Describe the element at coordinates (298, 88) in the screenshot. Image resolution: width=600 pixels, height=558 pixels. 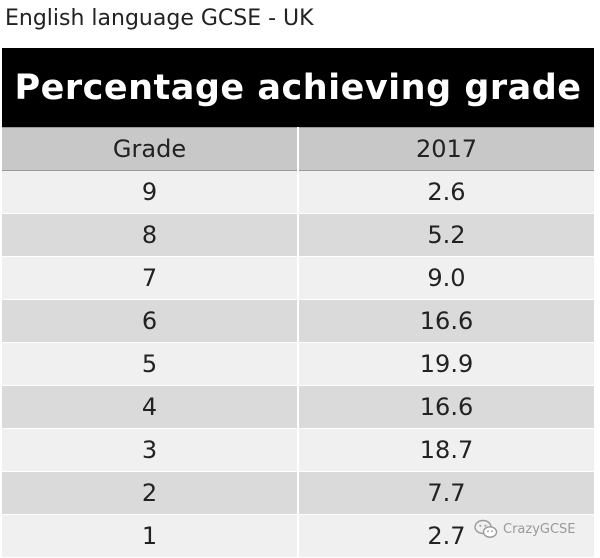
I see `table-title: Percentage achieving grade` at that location.